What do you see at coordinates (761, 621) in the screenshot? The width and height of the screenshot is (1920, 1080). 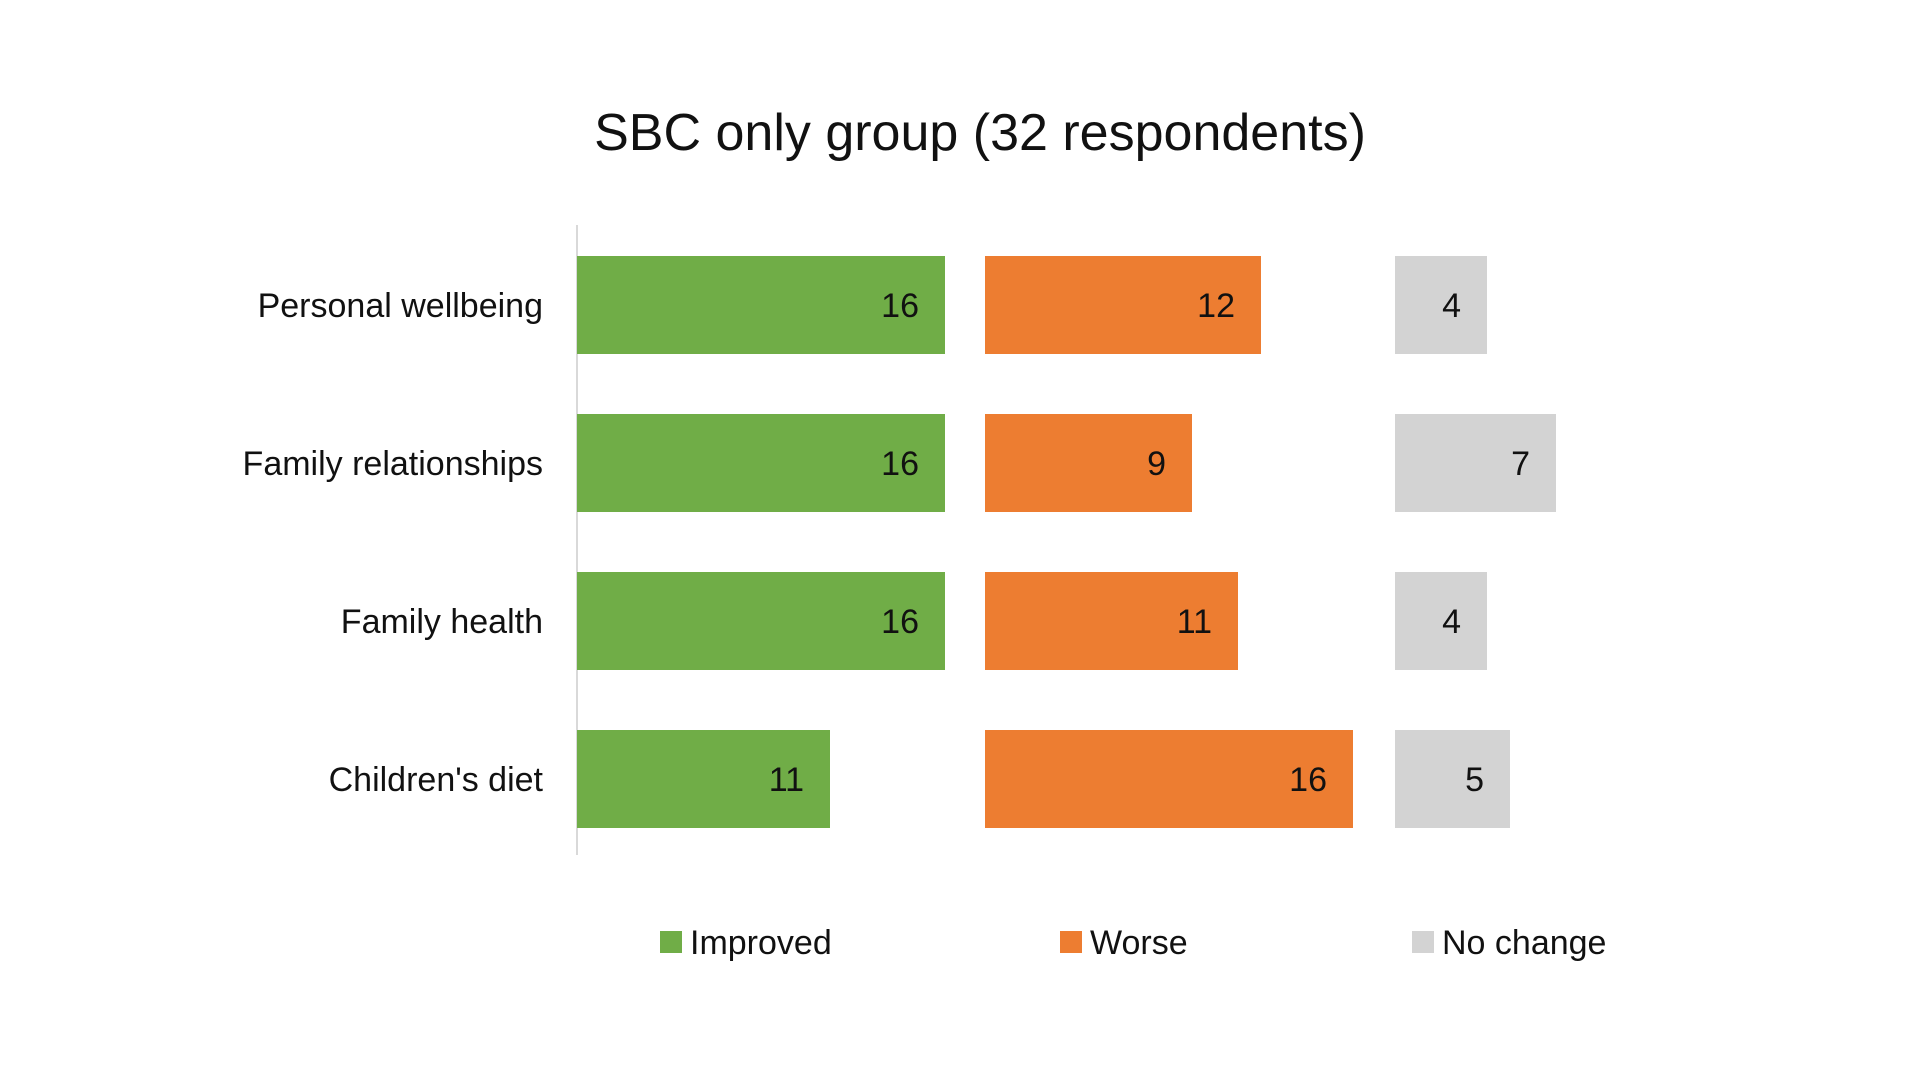 I see `bar-improved-family-health` at bounding box center [761, 621].